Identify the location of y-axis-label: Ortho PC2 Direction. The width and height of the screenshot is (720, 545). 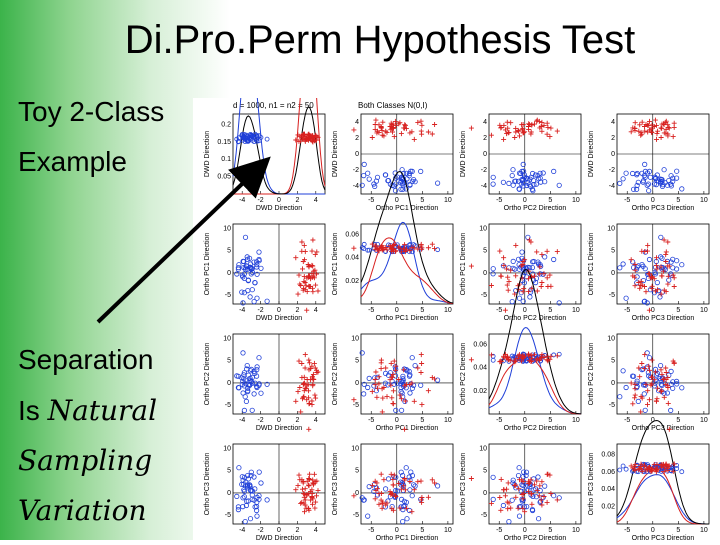
(463, 374).